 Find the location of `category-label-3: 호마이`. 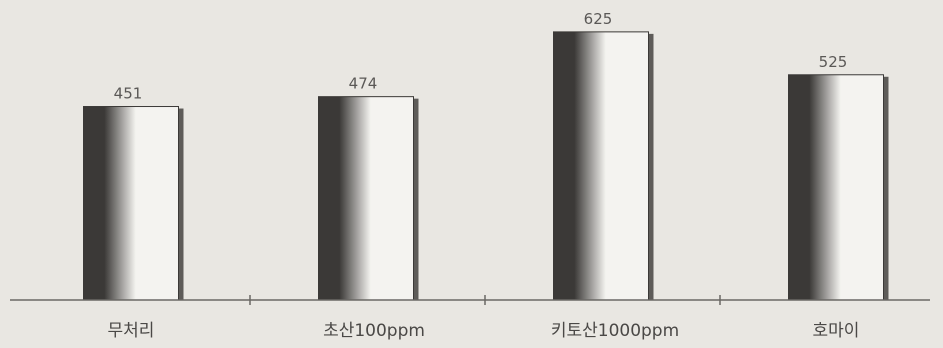

category-label-3: 호마이 is located at coordinates (836, 331).